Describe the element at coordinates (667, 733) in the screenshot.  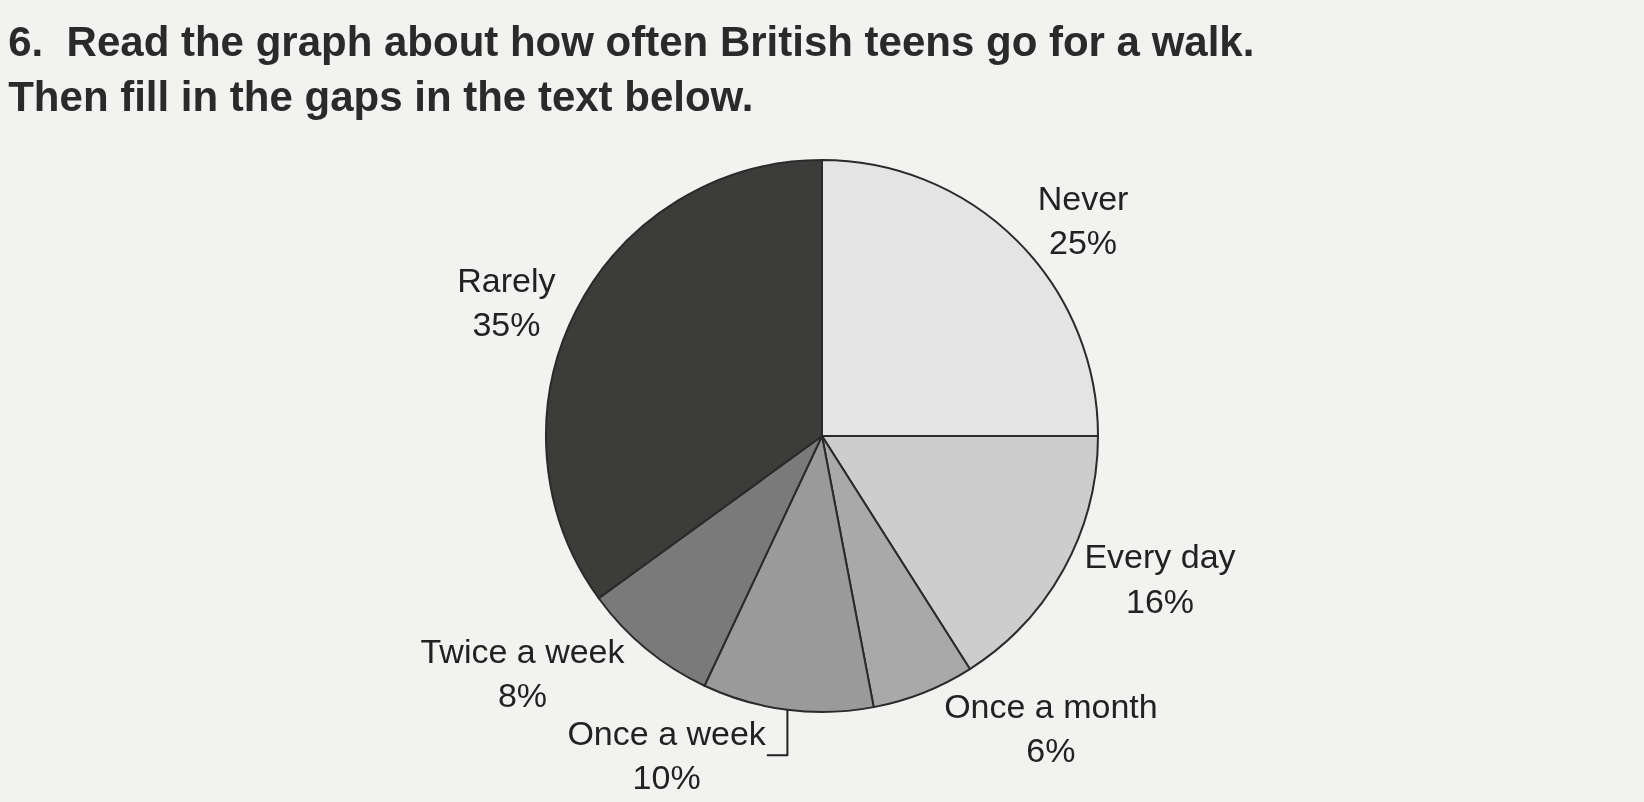
I see `slice-label: Once a week` at that location.